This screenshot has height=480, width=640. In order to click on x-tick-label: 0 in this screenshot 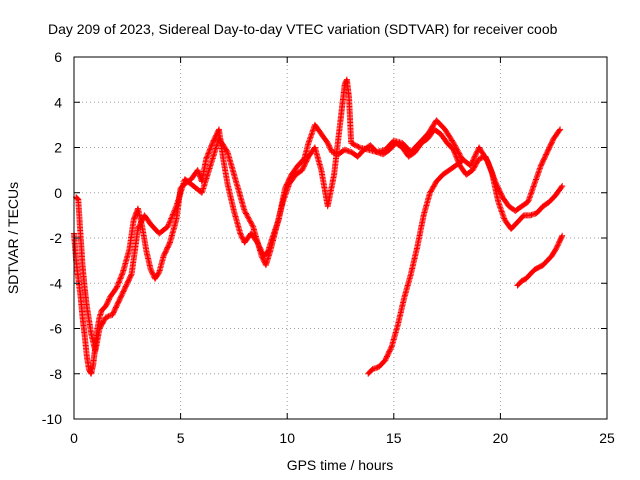, I will do `click(74, 438)`.